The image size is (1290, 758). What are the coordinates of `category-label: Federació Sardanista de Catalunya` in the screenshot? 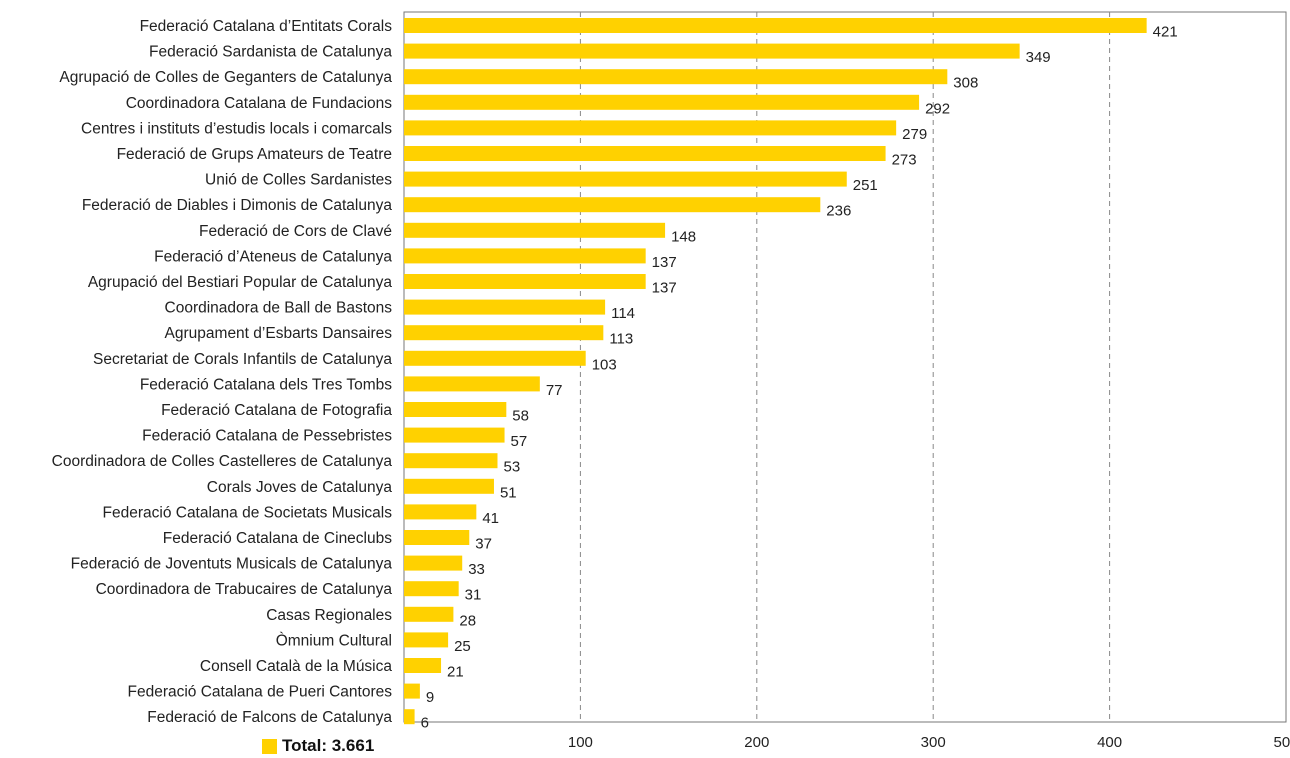 It's located at (270, 52).